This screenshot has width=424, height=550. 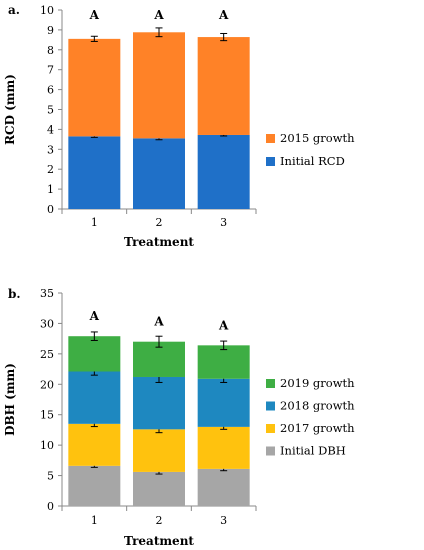 I want to click on rcd-y-axis-title: RCD (mm), so click(x=10, y=109).